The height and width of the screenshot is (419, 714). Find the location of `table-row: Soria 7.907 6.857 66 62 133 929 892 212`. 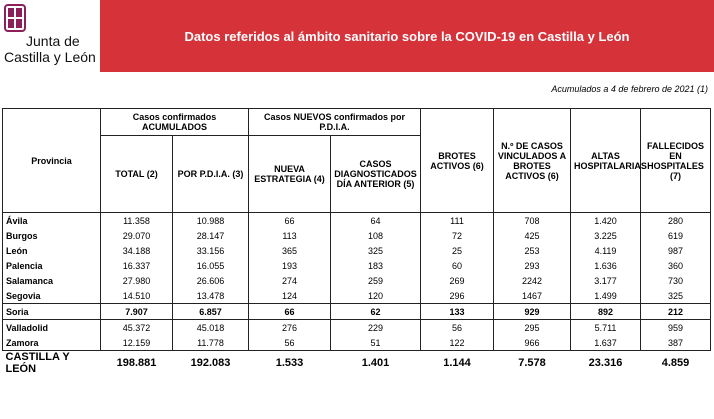

table-row: Soria 7.907 6.857 66 62 133 929 892 212 is located at coordinates (356, 311).